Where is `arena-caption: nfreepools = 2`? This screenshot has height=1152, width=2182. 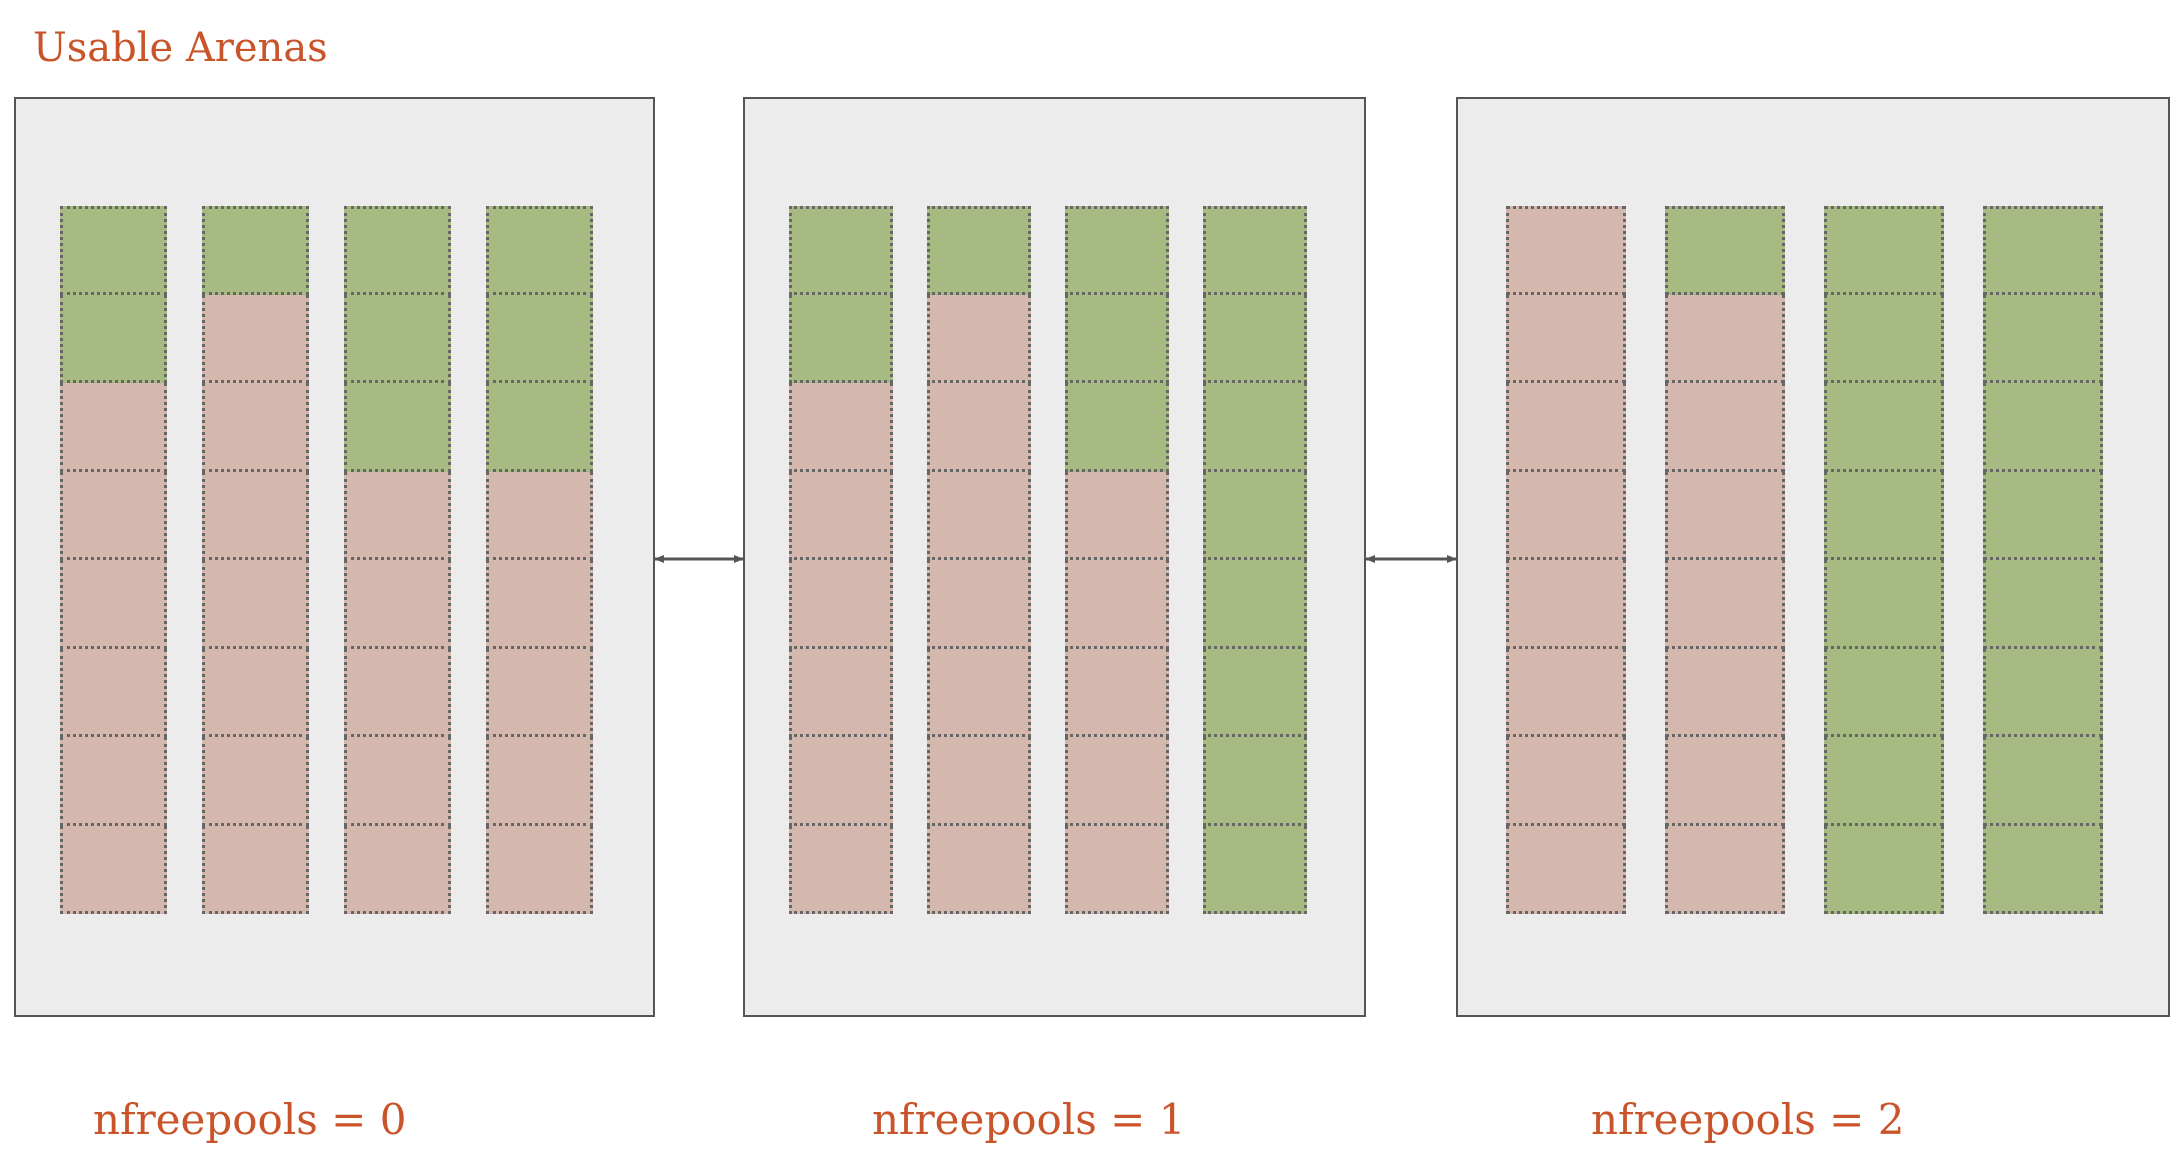 arena-caption: nfreepools = 2 is located at coordinates (1748, 1119).